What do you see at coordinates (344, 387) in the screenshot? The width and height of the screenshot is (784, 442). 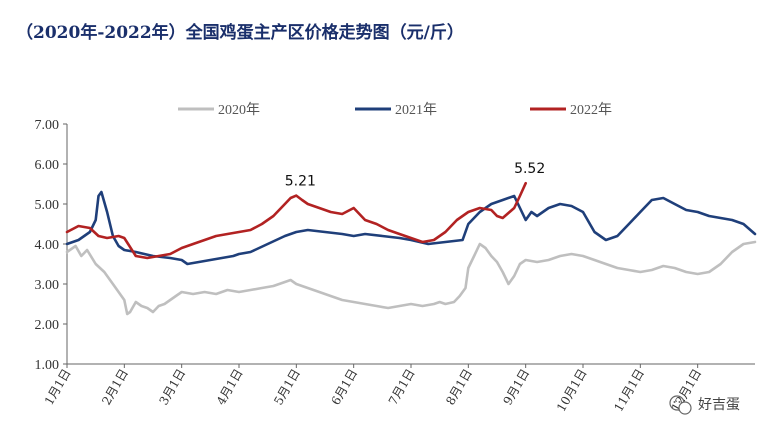 I see `x-tick-label: 6月1日` at bounding box center [344, 387].